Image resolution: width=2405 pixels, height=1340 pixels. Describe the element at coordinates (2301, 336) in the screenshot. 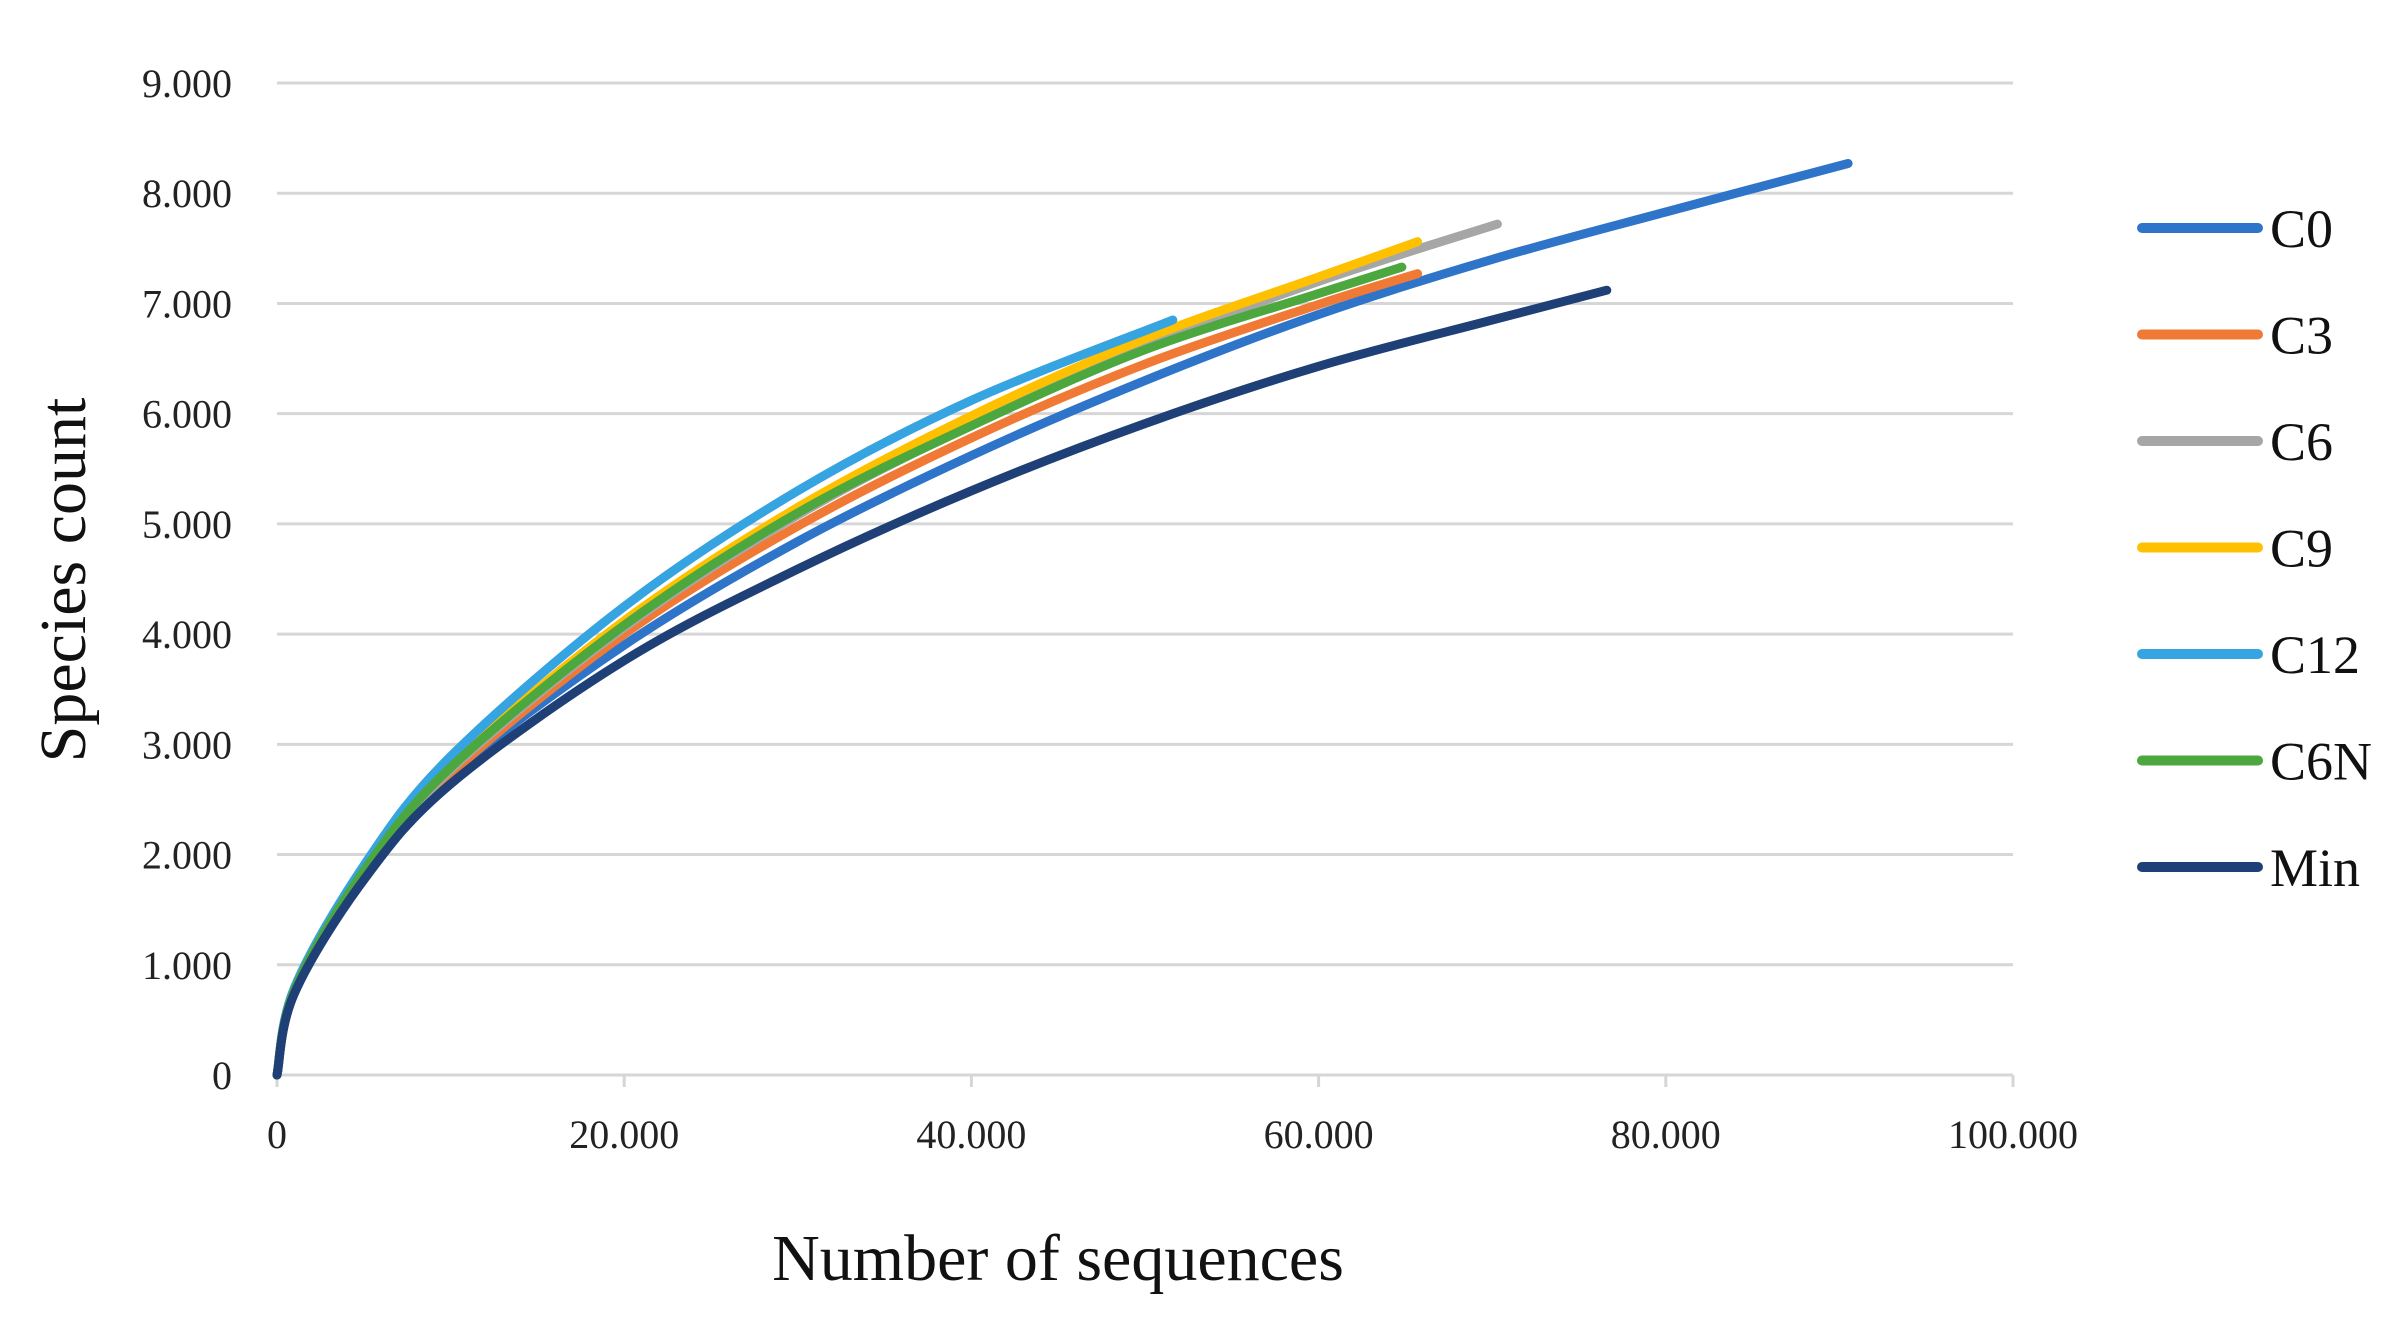

I see `legend-label: C3` at that location.